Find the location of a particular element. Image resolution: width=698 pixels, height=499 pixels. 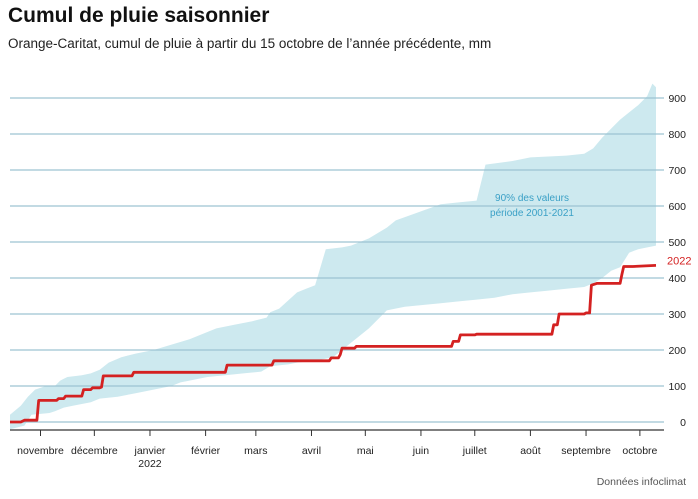

x-tick-label: juin is located at coordinates (421, 451).